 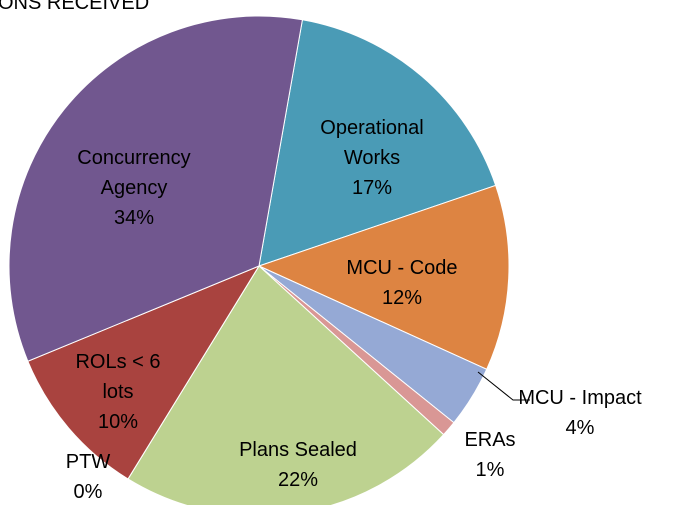 What do you see at coordinates (118, 422) in the screenshot?
I see `value-label: 10%` at bounding box center [118, 422].